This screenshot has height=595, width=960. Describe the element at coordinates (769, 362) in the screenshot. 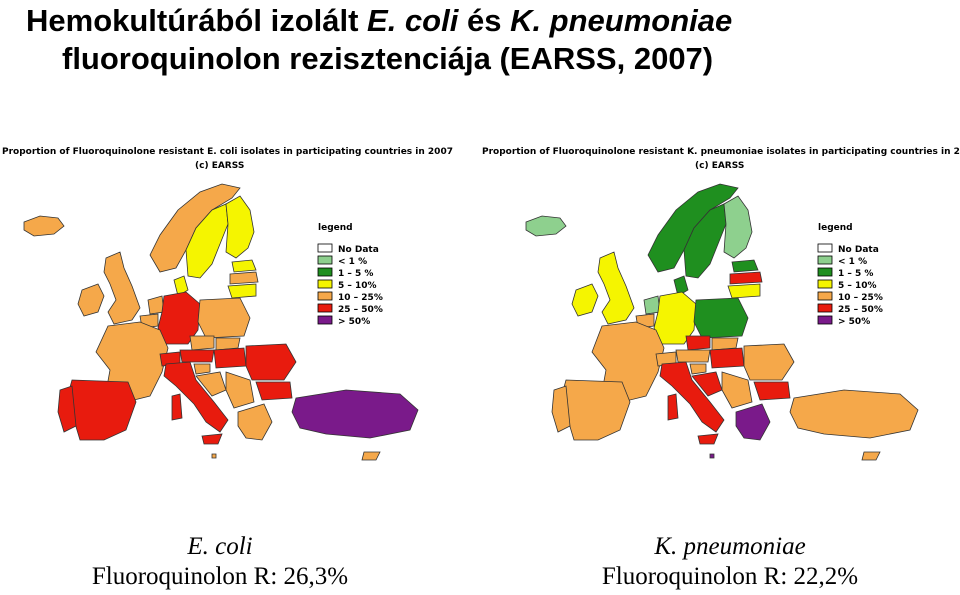

I see `country-romania` at that location.